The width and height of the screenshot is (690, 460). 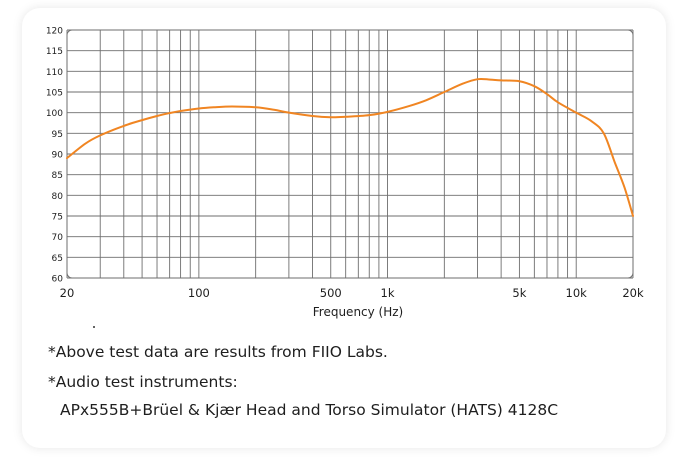 I want to click on y-tick-label: 80, so click(x=58, y=197).